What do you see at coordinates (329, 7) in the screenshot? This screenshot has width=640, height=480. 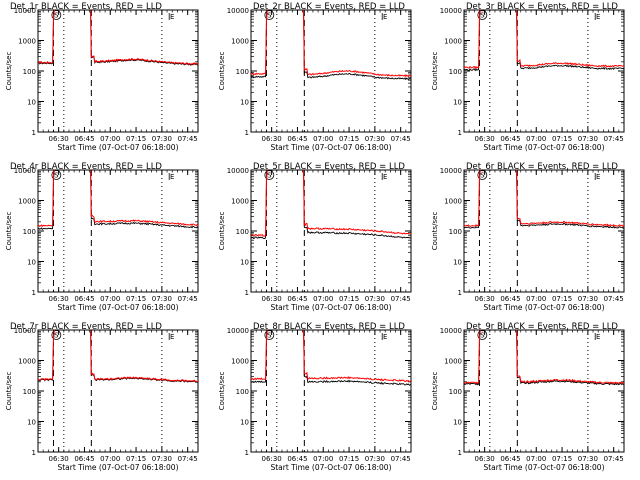 I see `panel-title: Det_2r BLACK = Events, RED = LLD` at bounding box center [329, 7].